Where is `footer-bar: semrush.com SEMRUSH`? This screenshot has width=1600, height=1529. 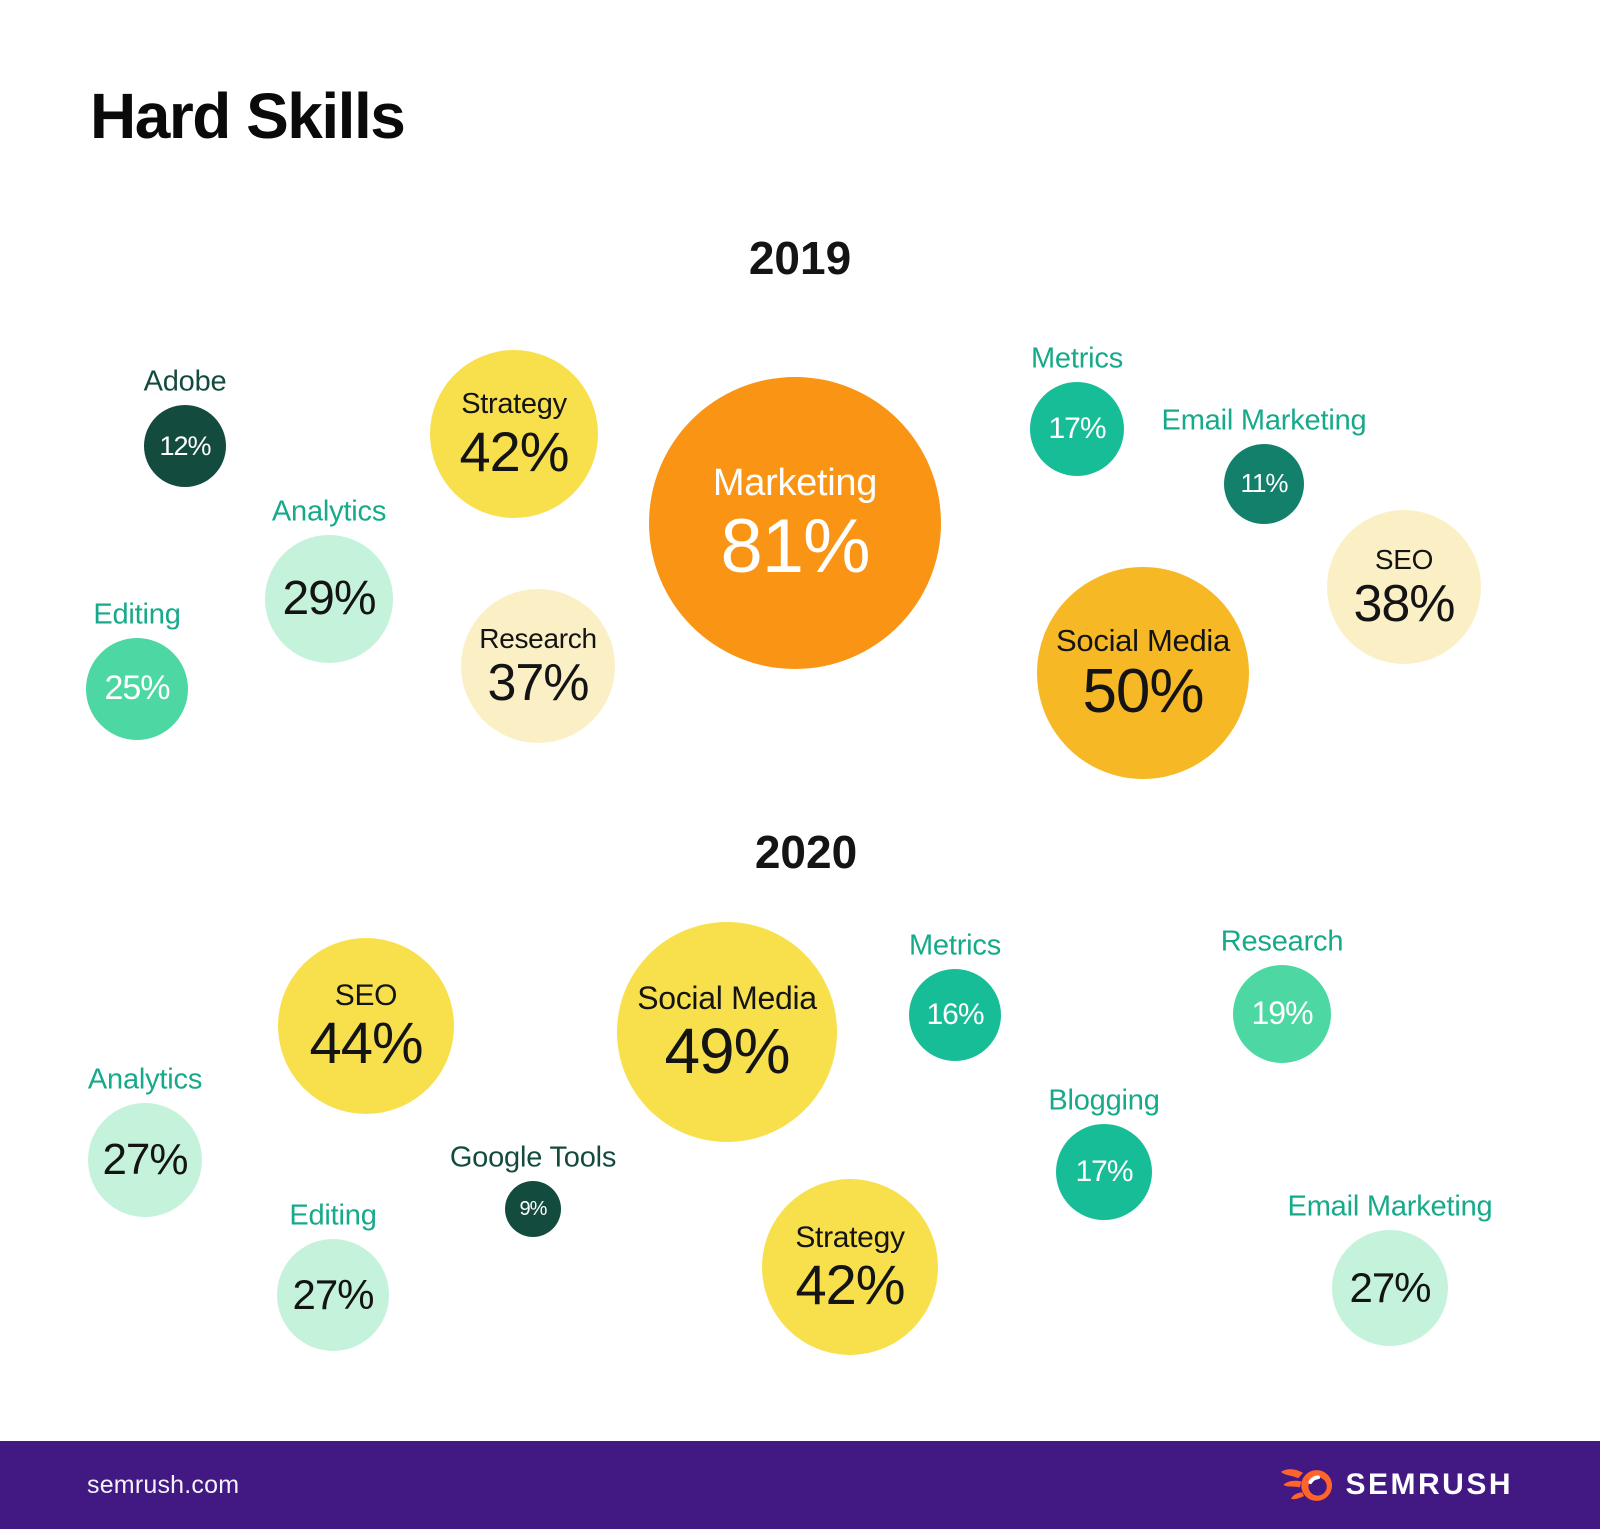
footer-bar: semrush.com SEMRUSH is located at coordinates (800, 1485).